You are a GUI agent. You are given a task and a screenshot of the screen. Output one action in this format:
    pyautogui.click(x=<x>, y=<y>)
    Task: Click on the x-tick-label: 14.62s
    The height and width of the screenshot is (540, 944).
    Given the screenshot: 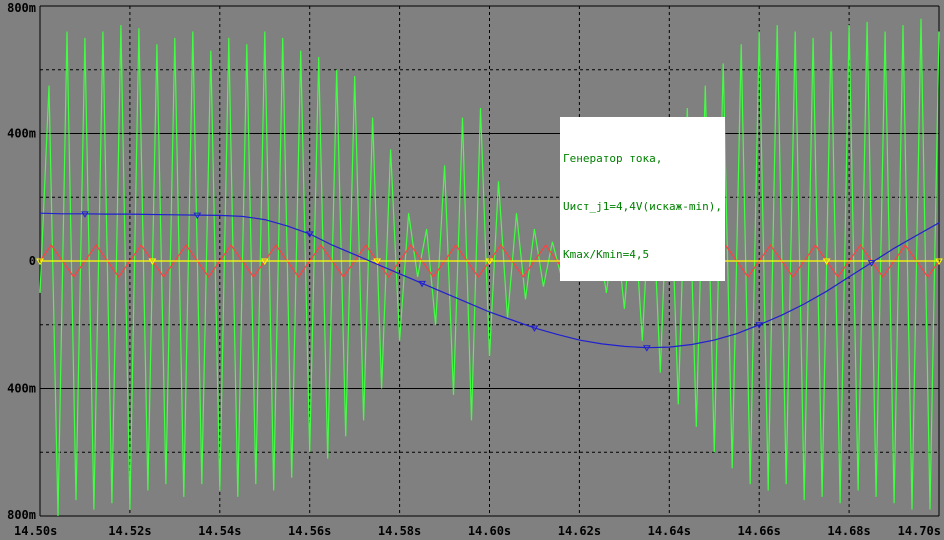 What is the action you would take?
    pyautogui.click(x=579, y=531)
    